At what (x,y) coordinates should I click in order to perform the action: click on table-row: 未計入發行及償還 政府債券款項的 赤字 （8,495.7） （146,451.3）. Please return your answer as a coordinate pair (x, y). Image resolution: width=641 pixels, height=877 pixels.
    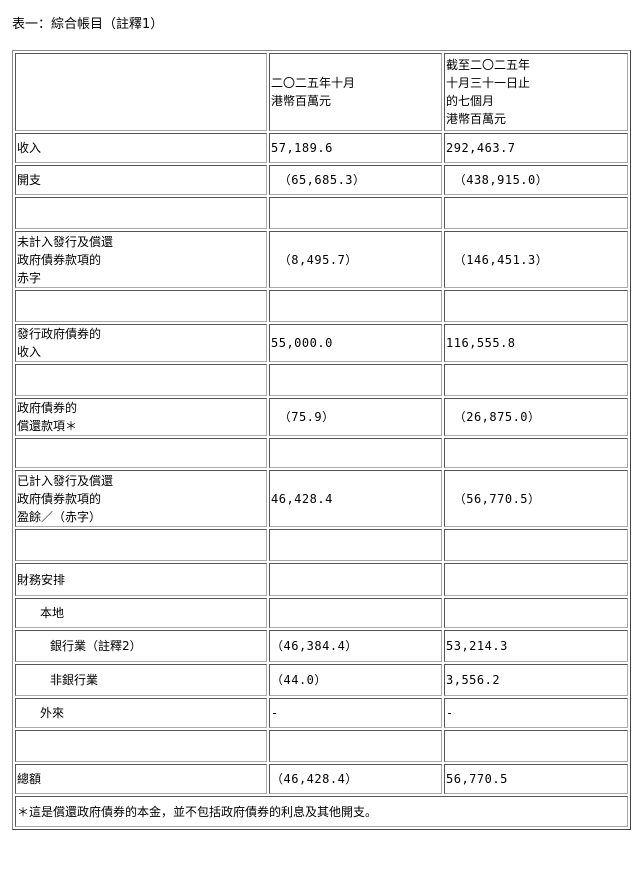
    Looking at the image, I should click on (321, 259).